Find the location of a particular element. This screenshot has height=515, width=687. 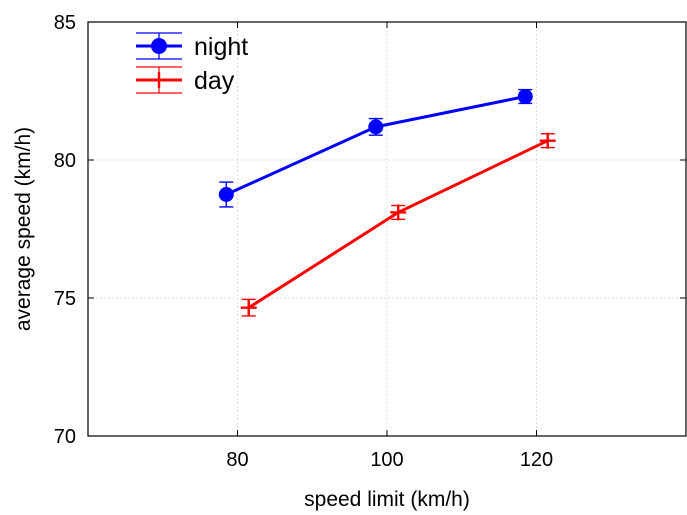

legend-item-day: day is located at coordinates (185, 80).